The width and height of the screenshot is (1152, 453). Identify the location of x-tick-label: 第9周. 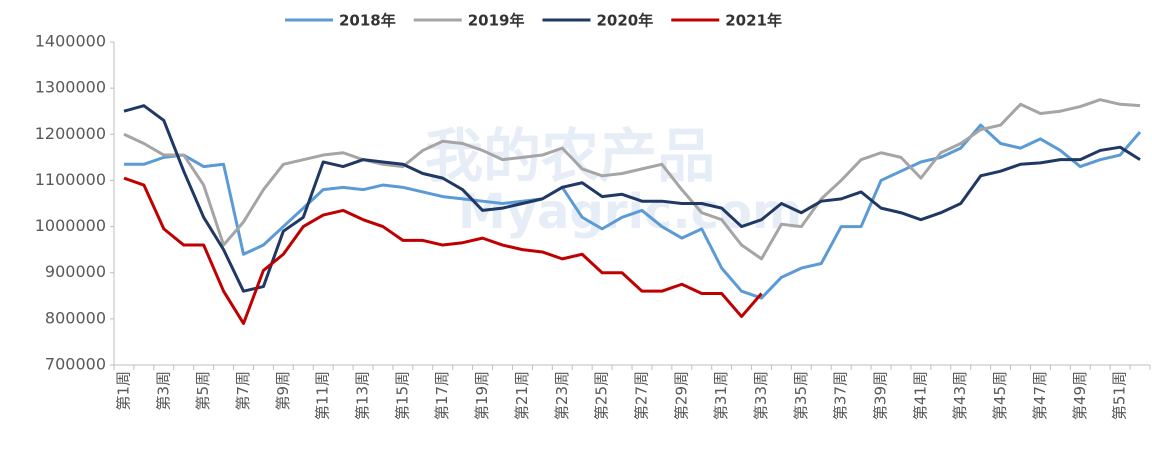
(283, 391).